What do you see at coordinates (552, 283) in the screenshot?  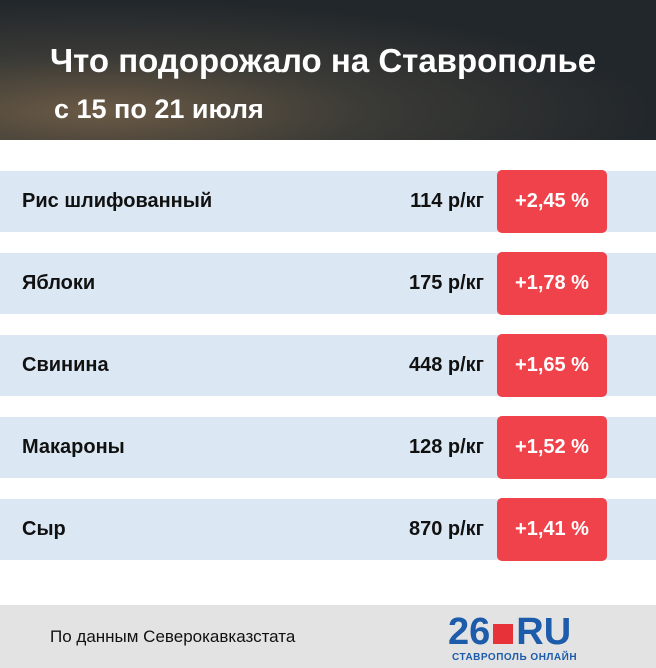 I see `price-change: +1,78 %` at bounding box center [552, 283].